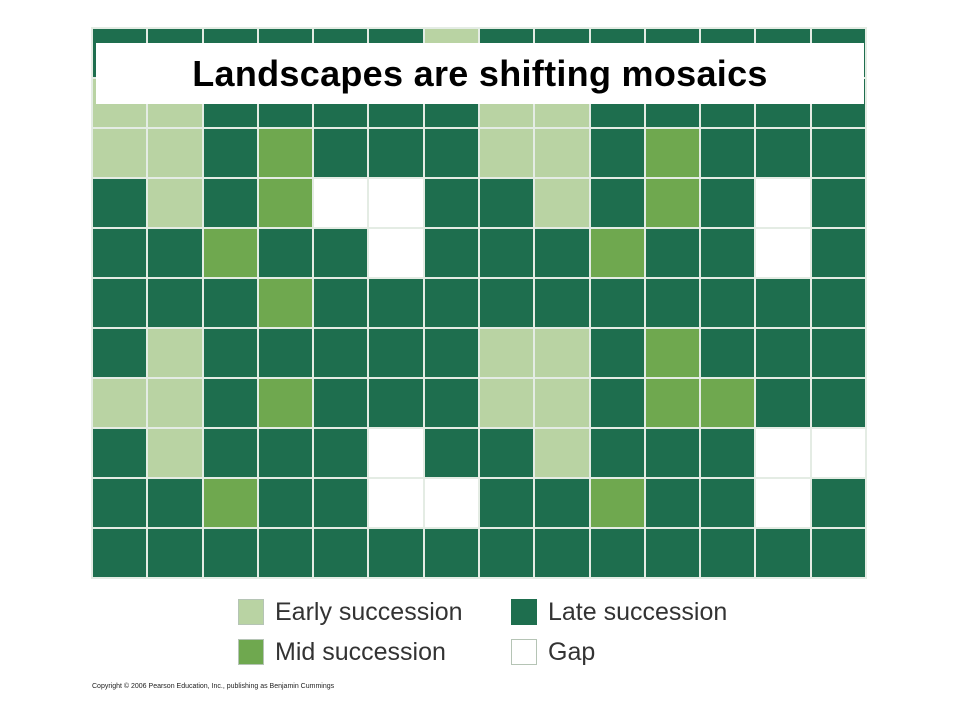  Describe the element at coordinates (251, 652) in the screenshot. I see `legend-swatch-mid` at that location.